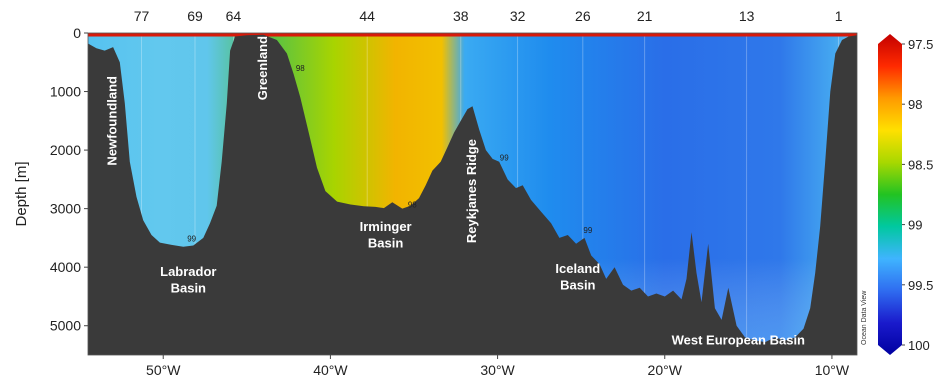  I want to click on station-number: 32, so click(518, 16).